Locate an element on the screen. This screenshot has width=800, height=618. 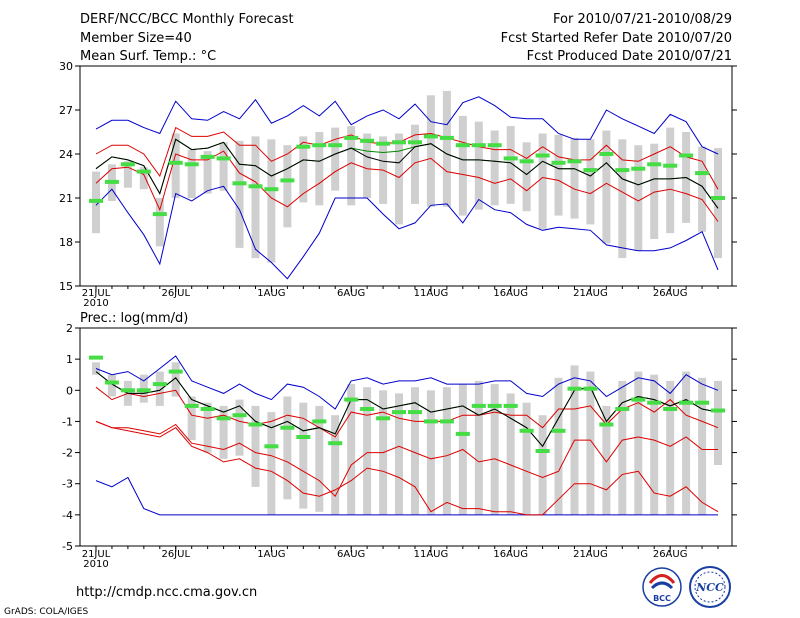
forecast-produced-label: Fcst Produced Date 2010/07/21 is located at coordinates (629, 56).